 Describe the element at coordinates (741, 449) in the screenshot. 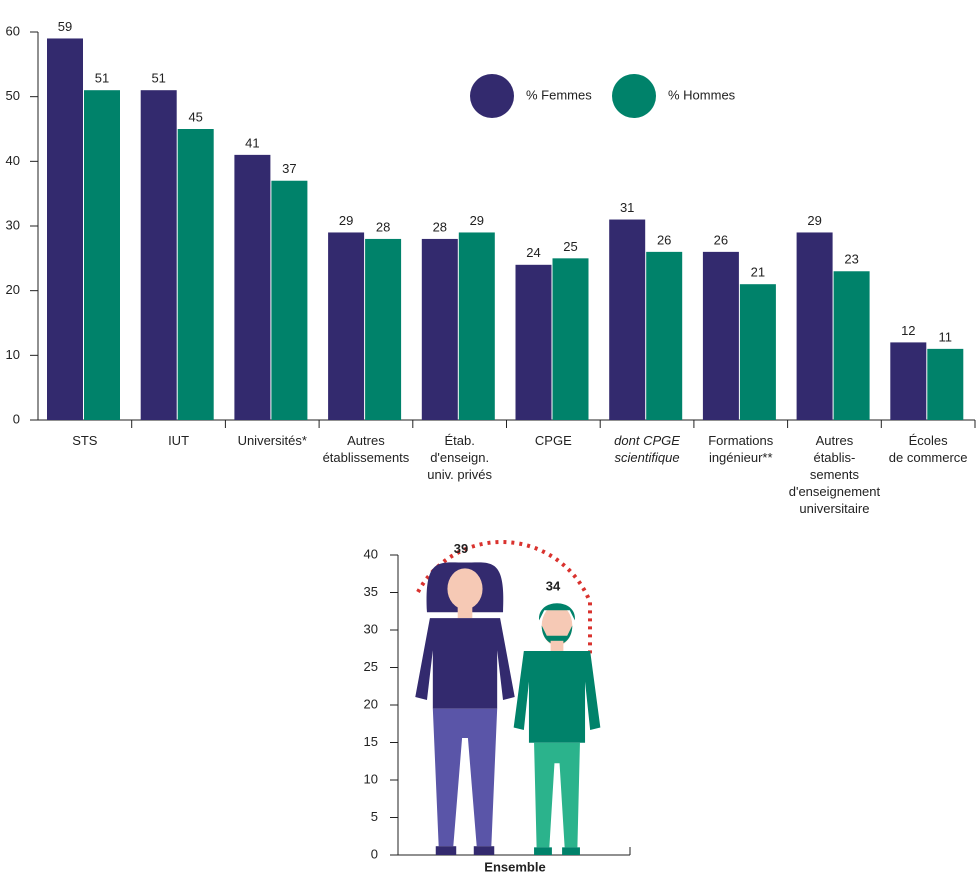

I see `x-tick-label: Formations ingénieur**` at that location.